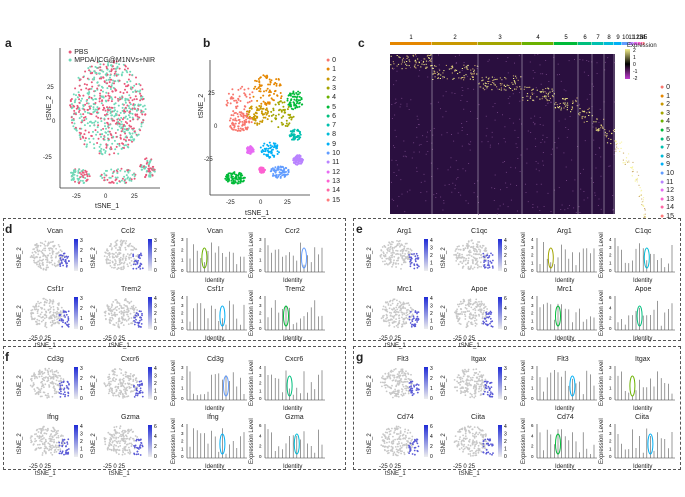 This screenshot has height=497, width=685. I want to click on violin-ytick: 2, so click(260, 383).